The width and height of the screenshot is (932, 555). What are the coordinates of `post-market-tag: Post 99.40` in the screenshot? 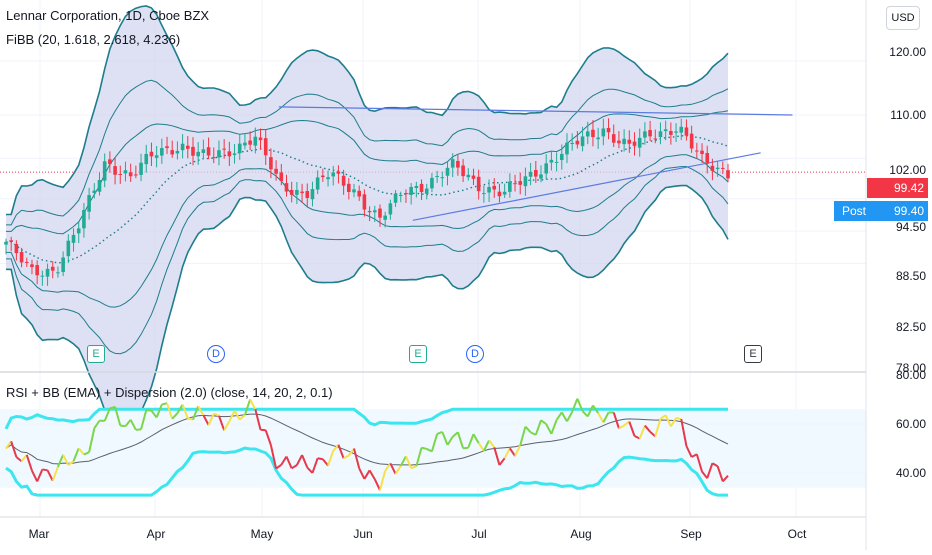 It's located at (881, 211).